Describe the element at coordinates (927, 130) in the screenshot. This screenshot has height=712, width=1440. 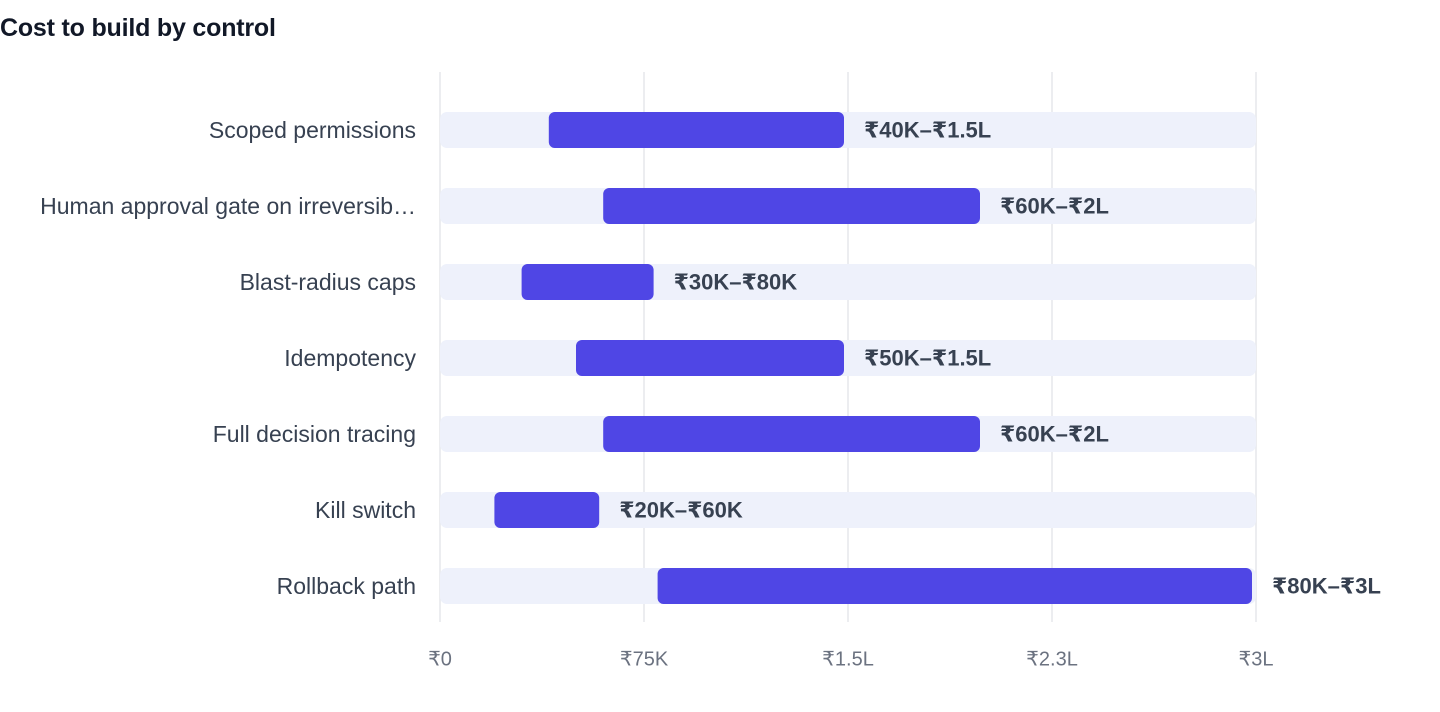
I see `value-label: ₹40K–₹1.5L` at that location.